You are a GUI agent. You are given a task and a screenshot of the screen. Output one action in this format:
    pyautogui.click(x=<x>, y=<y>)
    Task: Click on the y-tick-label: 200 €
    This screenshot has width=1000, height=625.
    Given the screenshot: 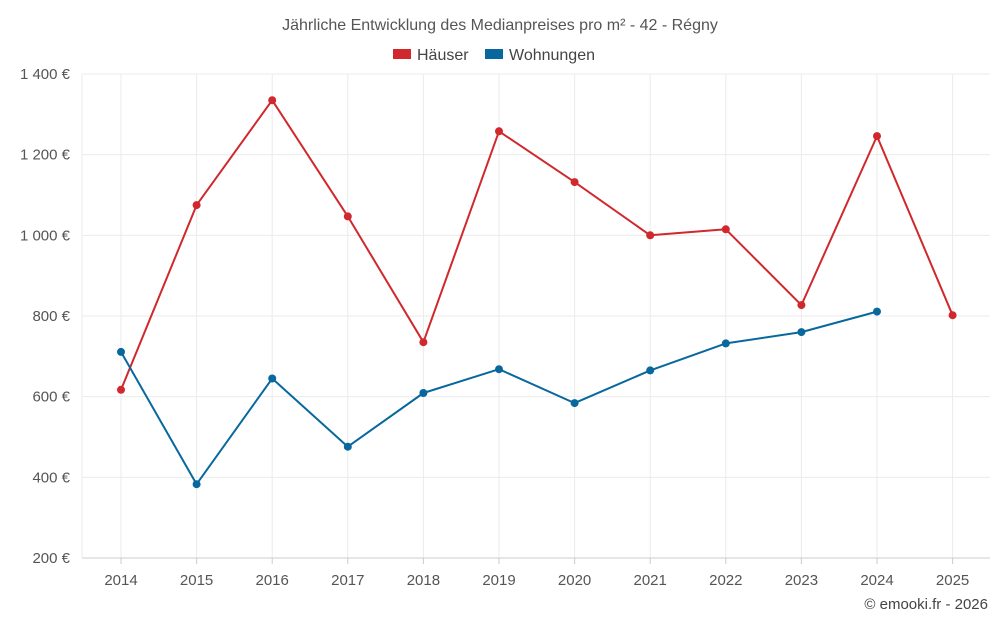 What is the action you would take?
    pyautogui.click(x=51, y=558)
    